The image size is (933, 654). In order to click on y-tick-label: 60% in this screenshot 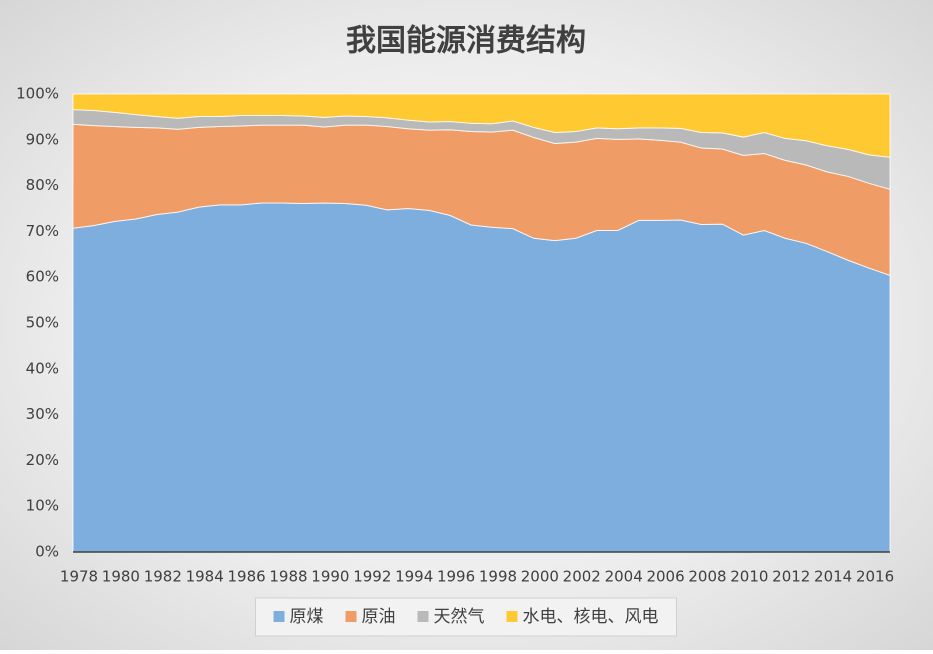, I will do `click(42, 277)`.